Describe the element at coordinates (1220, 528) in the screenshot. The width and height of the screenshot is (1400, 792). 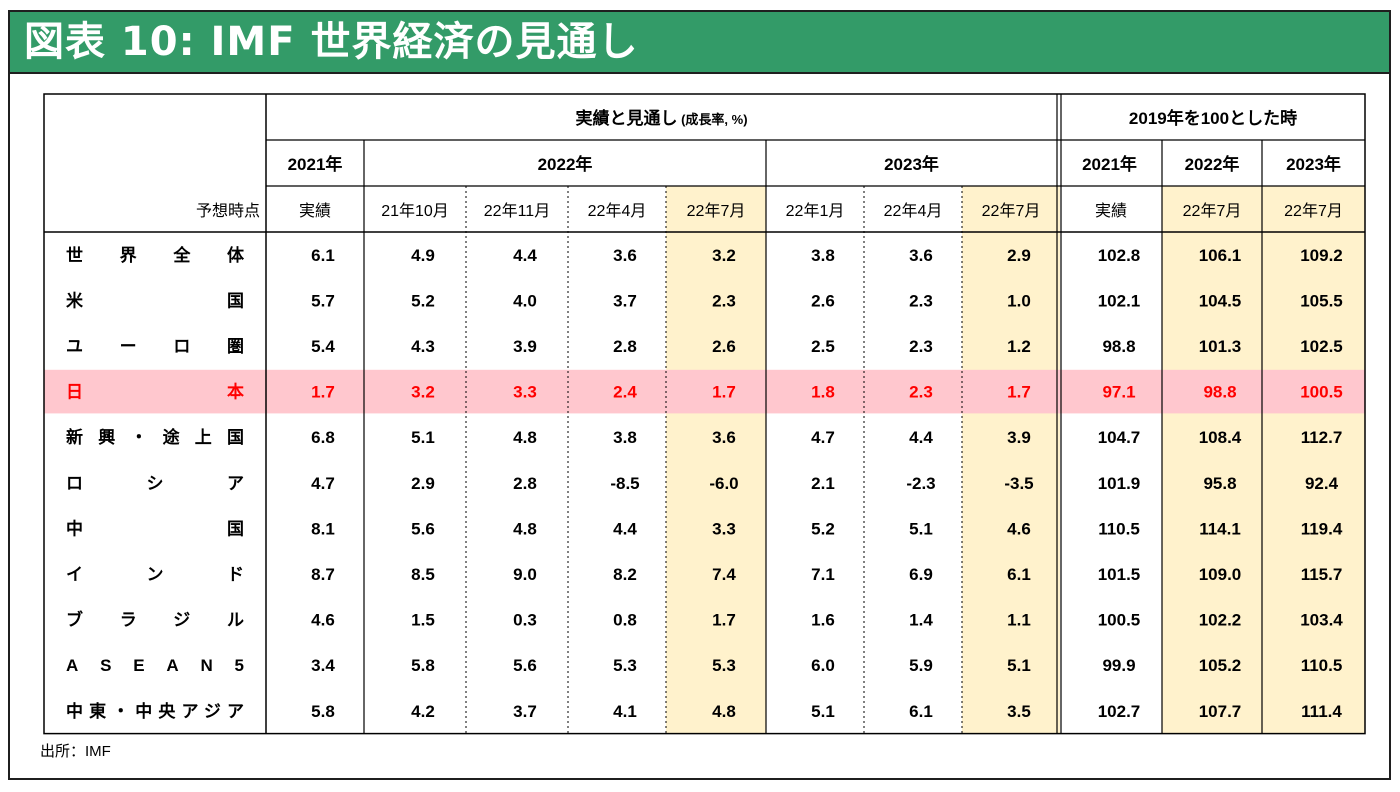
I see `table-cell: 114.1` at that location.